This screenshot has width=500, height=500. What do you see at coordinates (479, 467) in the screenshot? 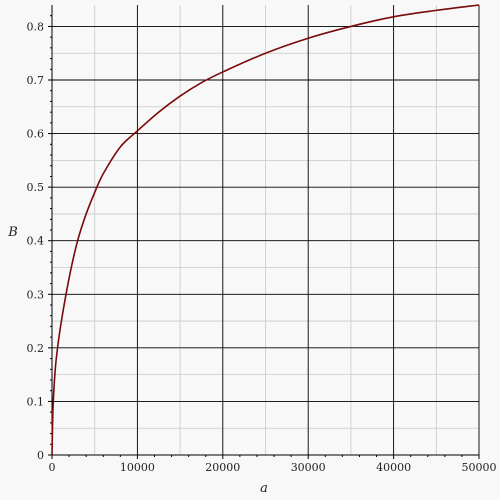
I see `x-tick-label: 50000` at bounding box center [479, 467].